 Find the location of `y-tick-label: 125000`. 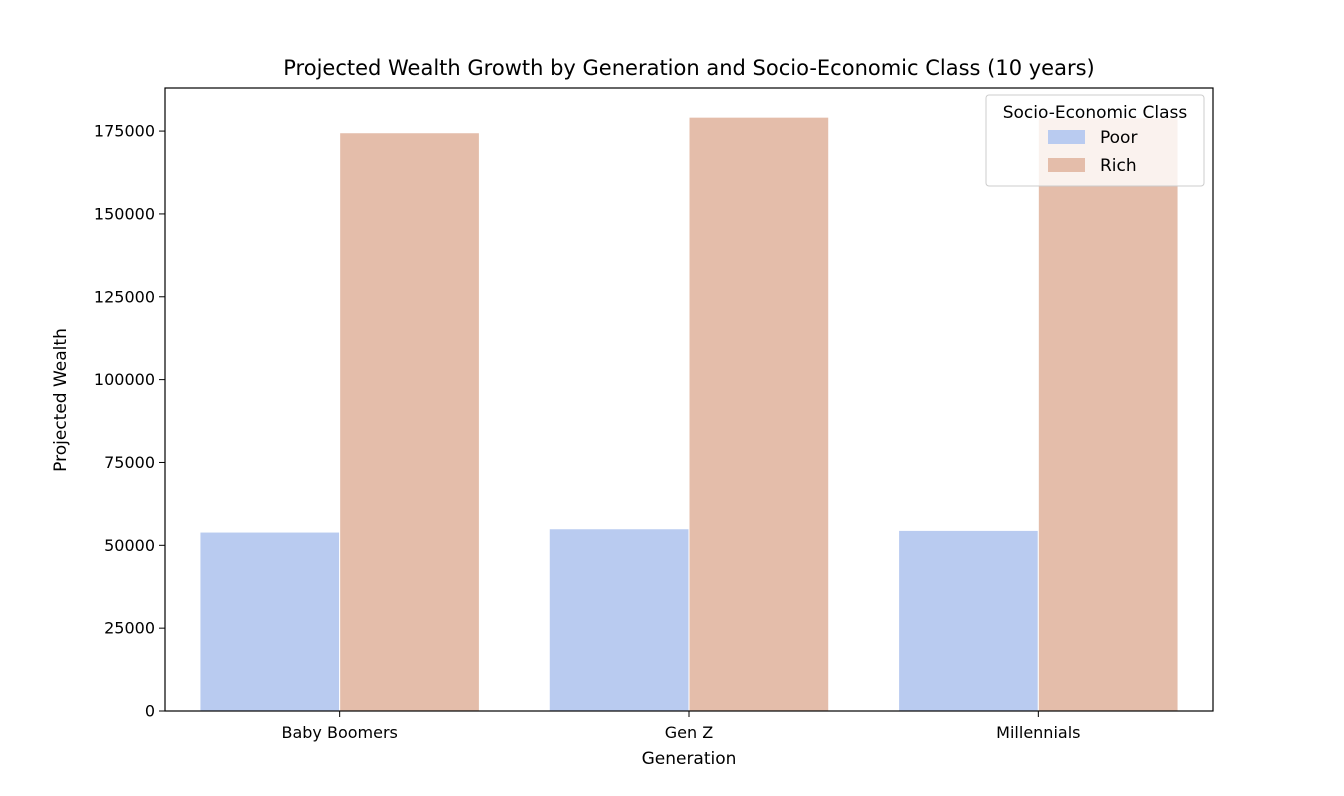

y-tick-label: 125000 is located at coordinates (124, 296).